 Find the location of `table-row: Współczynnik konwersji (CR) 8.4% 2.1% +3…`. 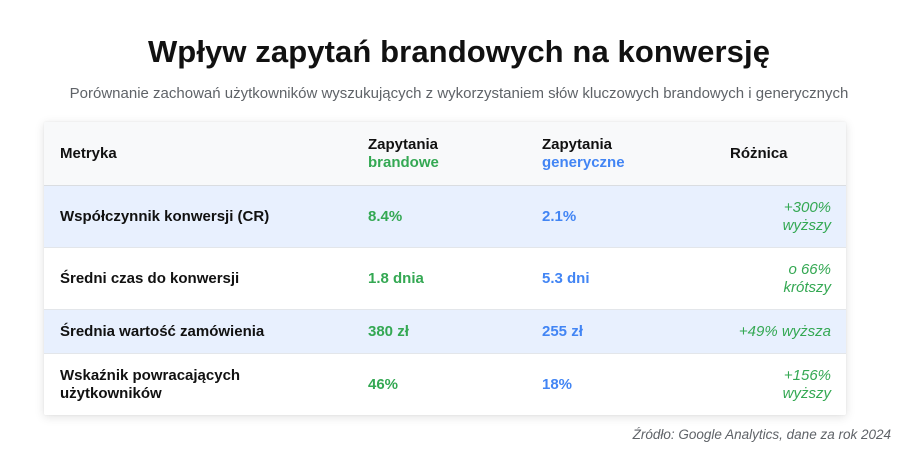

table-row: Współczynnik konwersji (CR) 8.4% 2.1% +3… is located at coordinates (445, 217).